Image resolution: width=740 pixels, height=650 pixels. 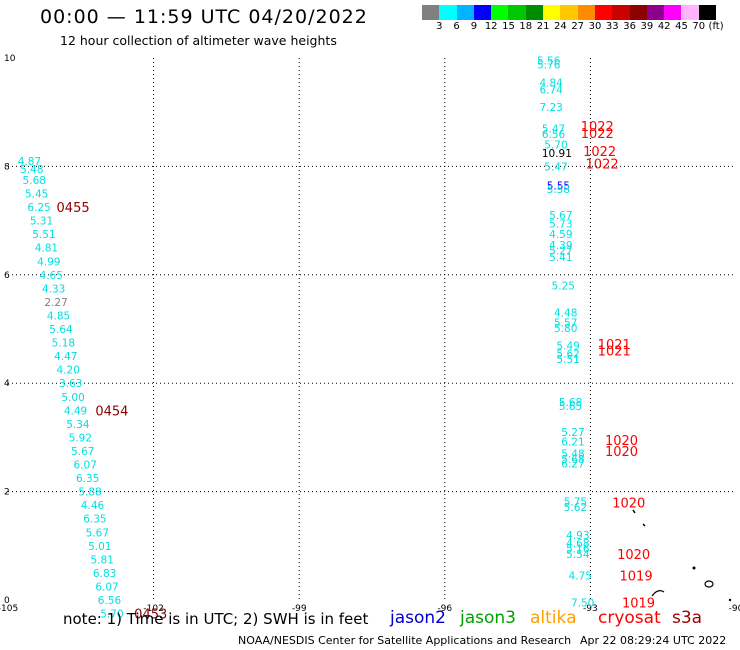 What do you see at coordinates (612, 26) in the screenshot?
I see `colorbar-label: 33` at bounding box center [612, 26].